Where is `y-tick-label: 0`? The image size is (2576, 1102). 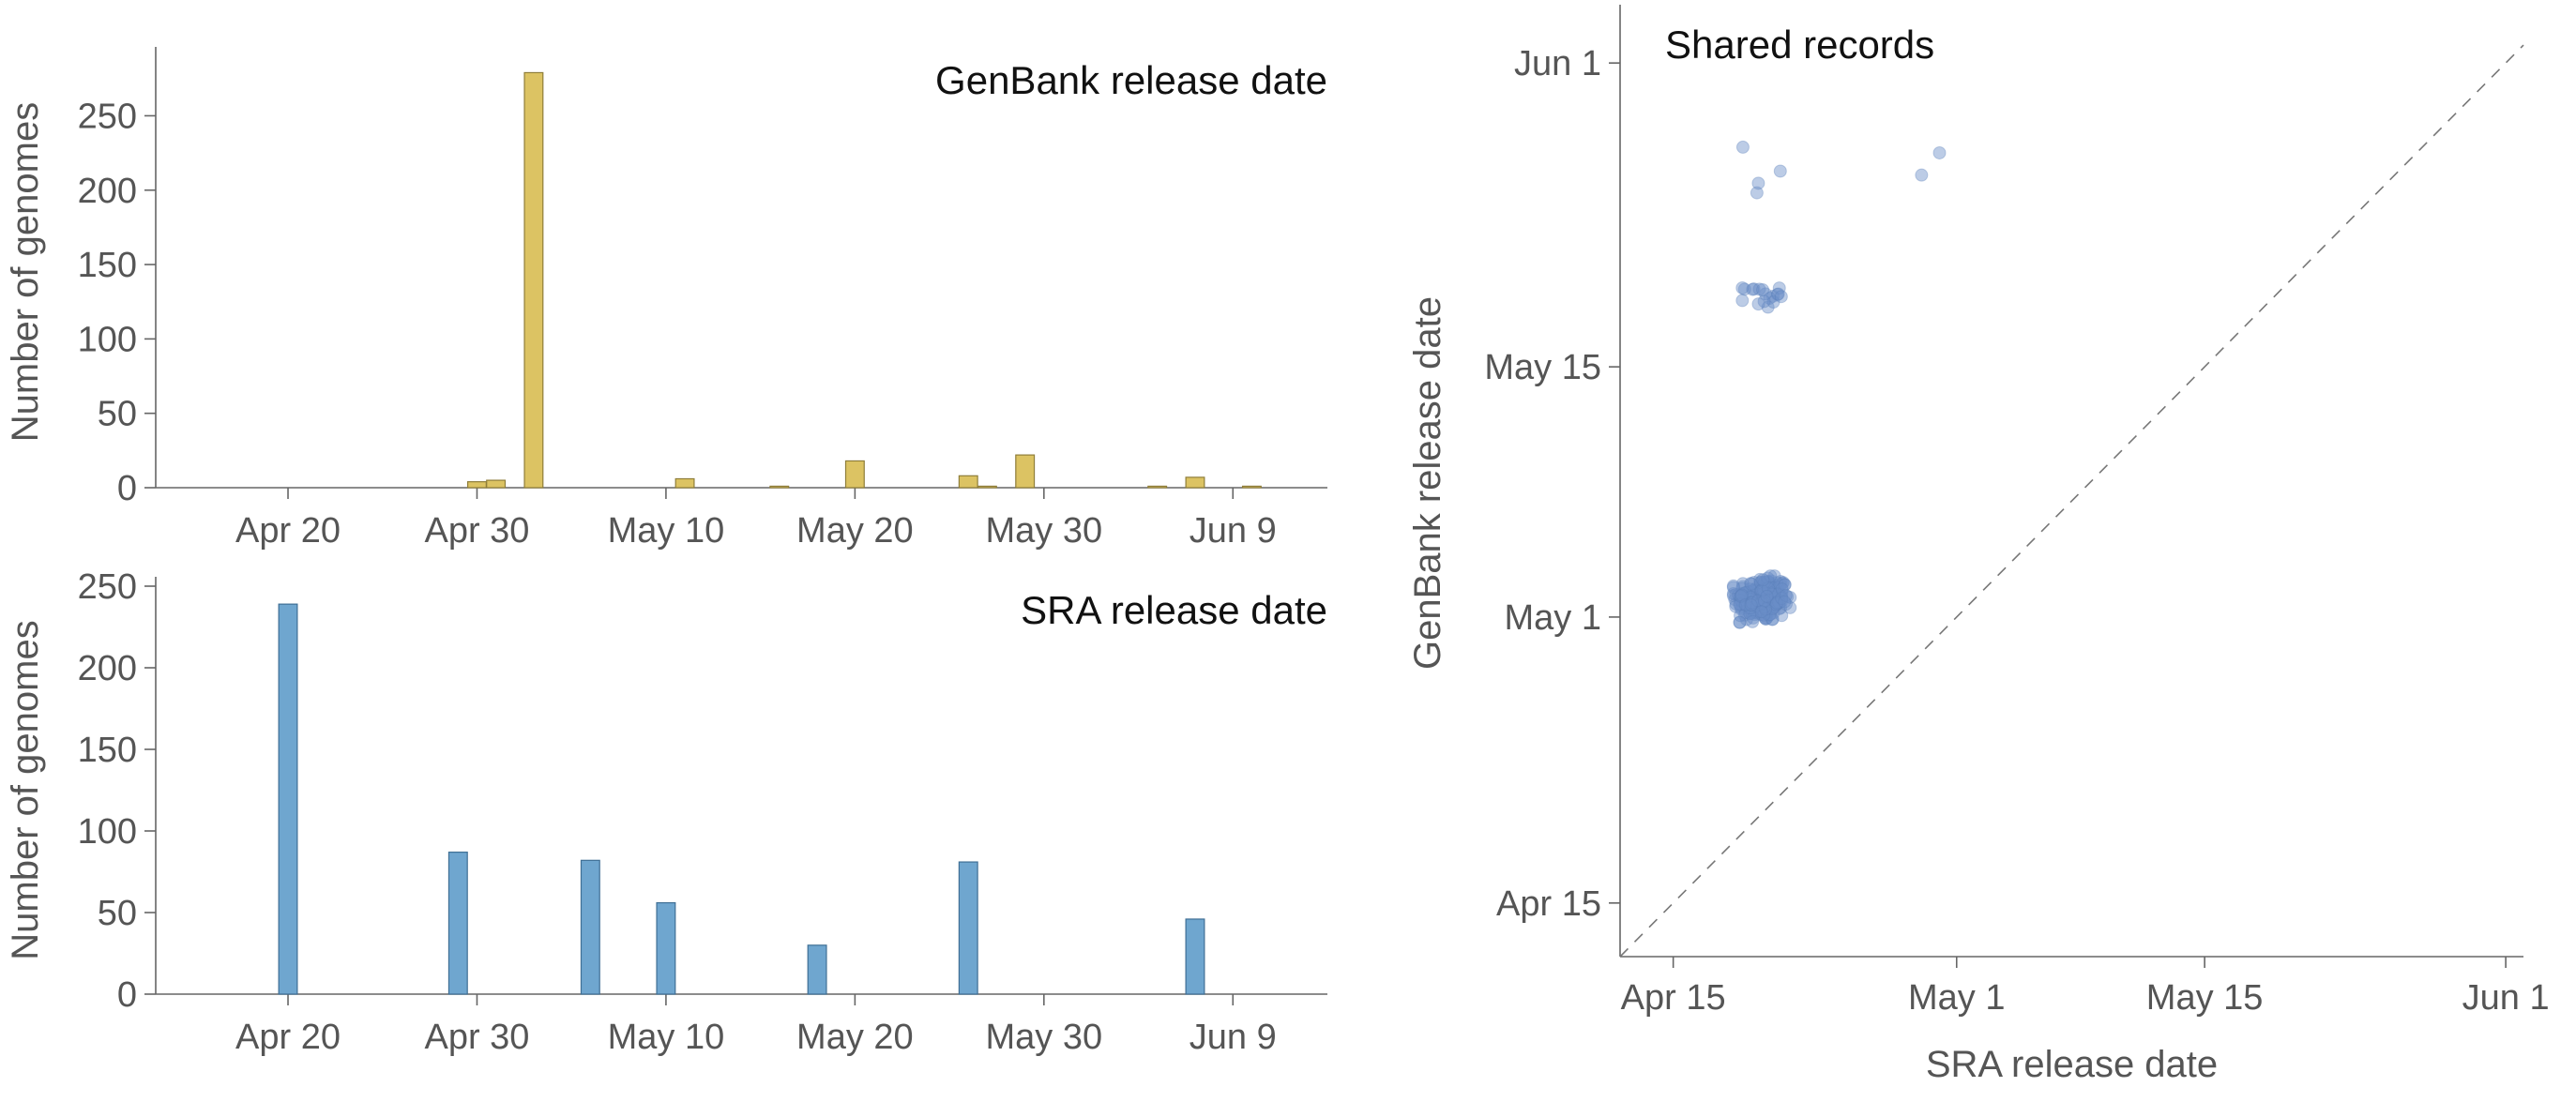
y-tick-label: 0 is located at coordinates (127, 489).